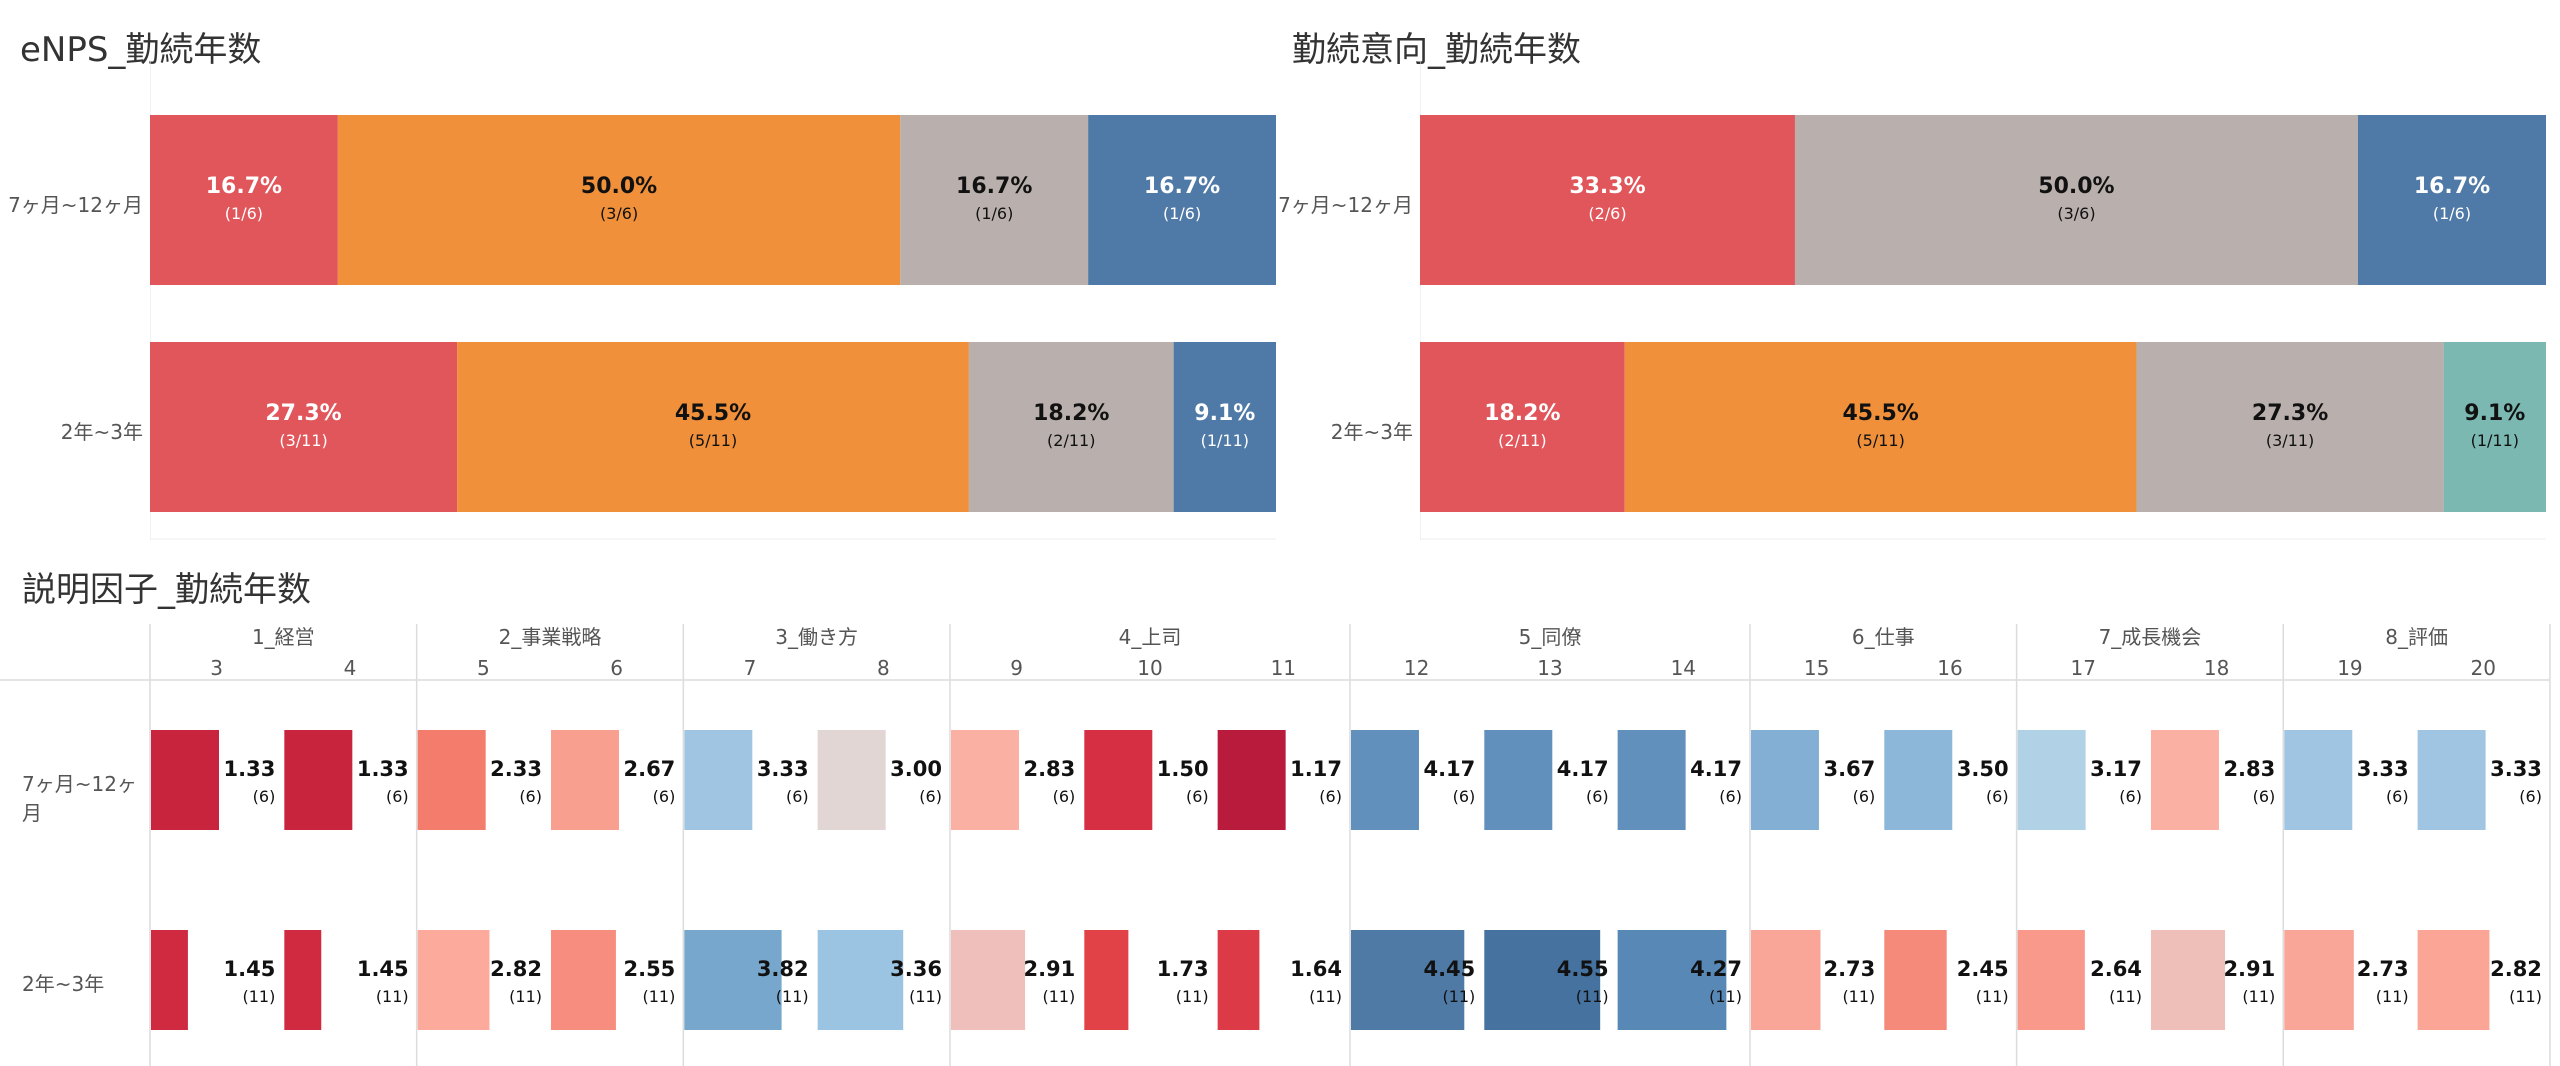 The height and width of the screenshot is (1066, 2560). Describe the element at coordinates (101, 432) in the screenshot. I see `enps-row-label-2: 2年~3年` at that location.